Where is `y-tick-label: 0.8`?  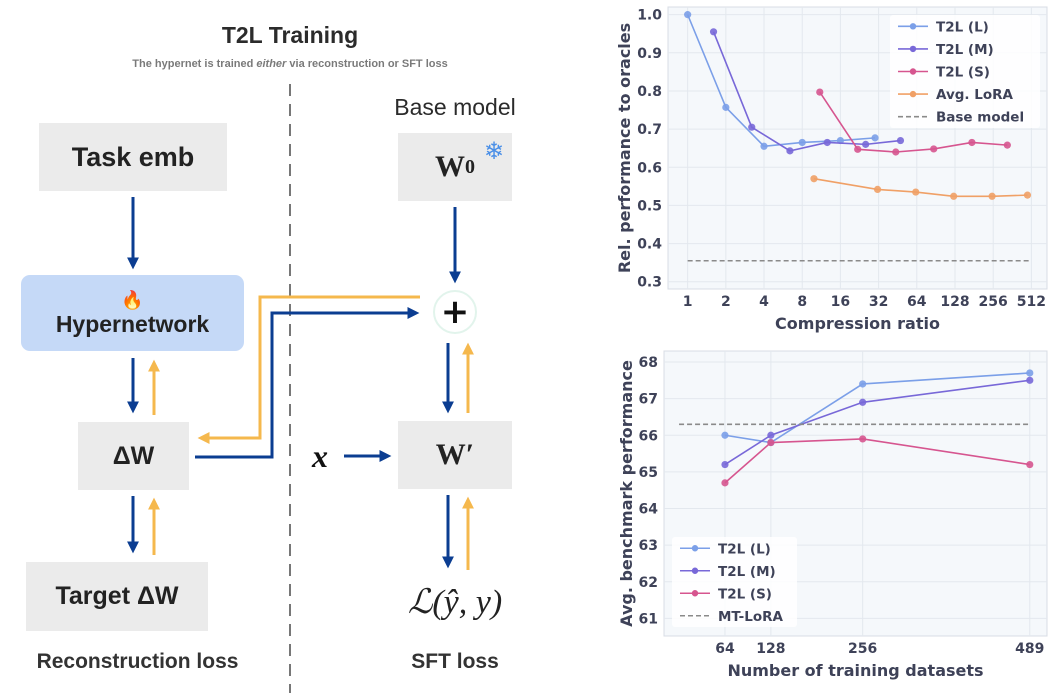
y-tick-label: 0.8 is located at coordinates (649, 92).